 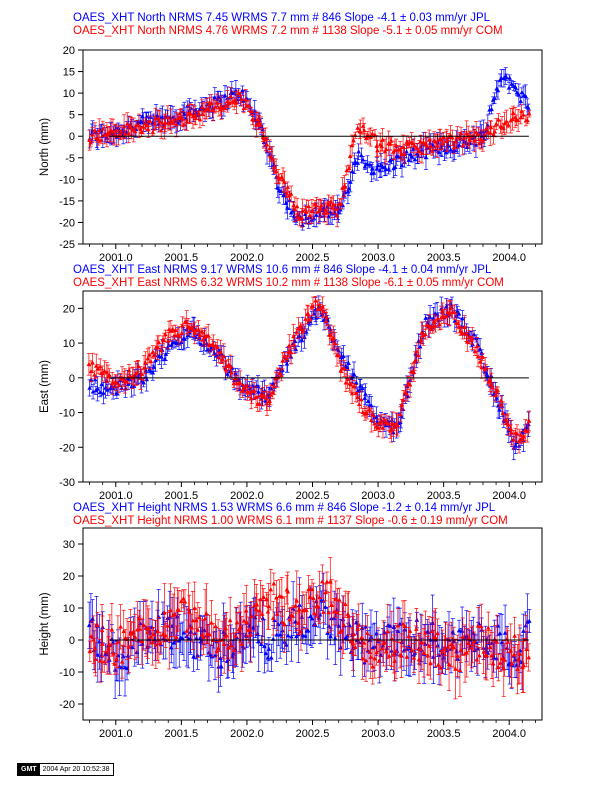 I want to click on y-tick-label: -15, so click(x=67, y=202).